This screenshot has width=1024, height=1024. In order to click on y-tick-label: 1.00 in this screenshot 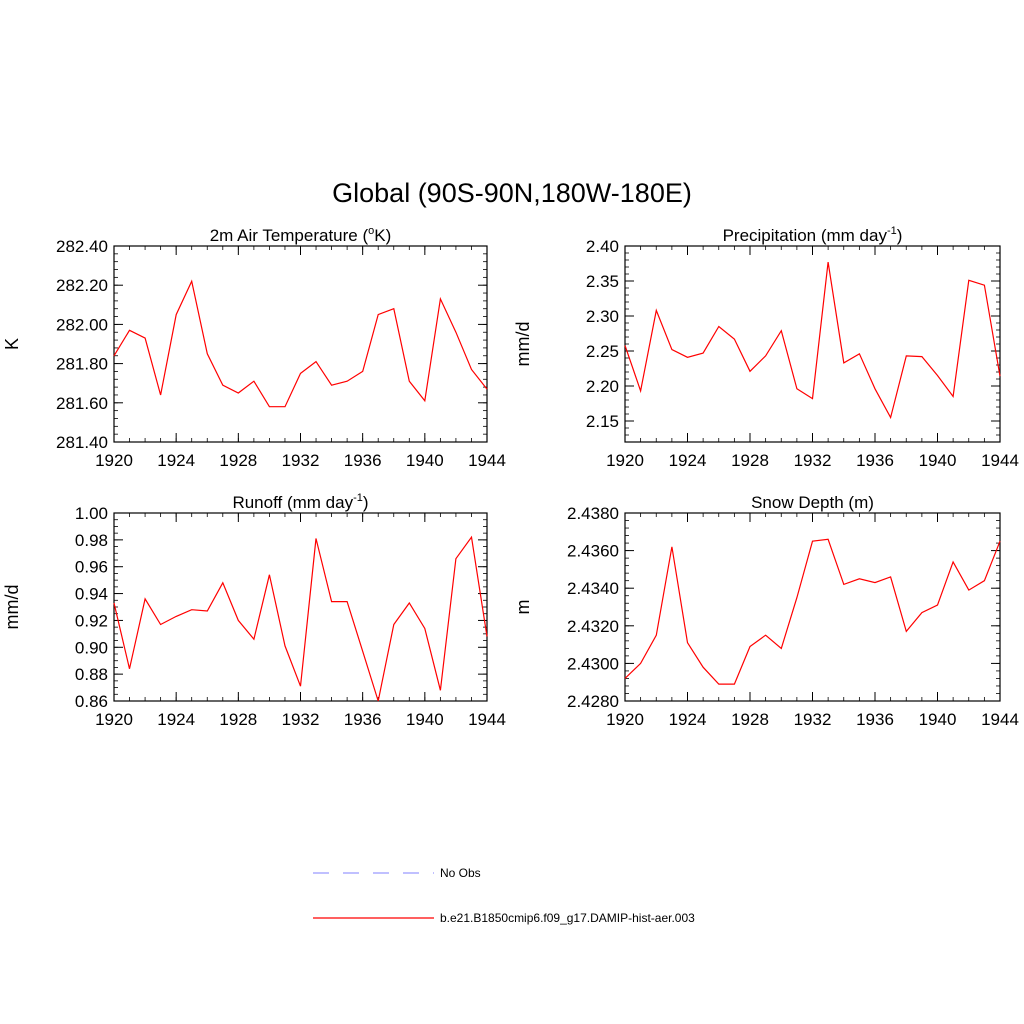, I will do `click(91, 513)`.